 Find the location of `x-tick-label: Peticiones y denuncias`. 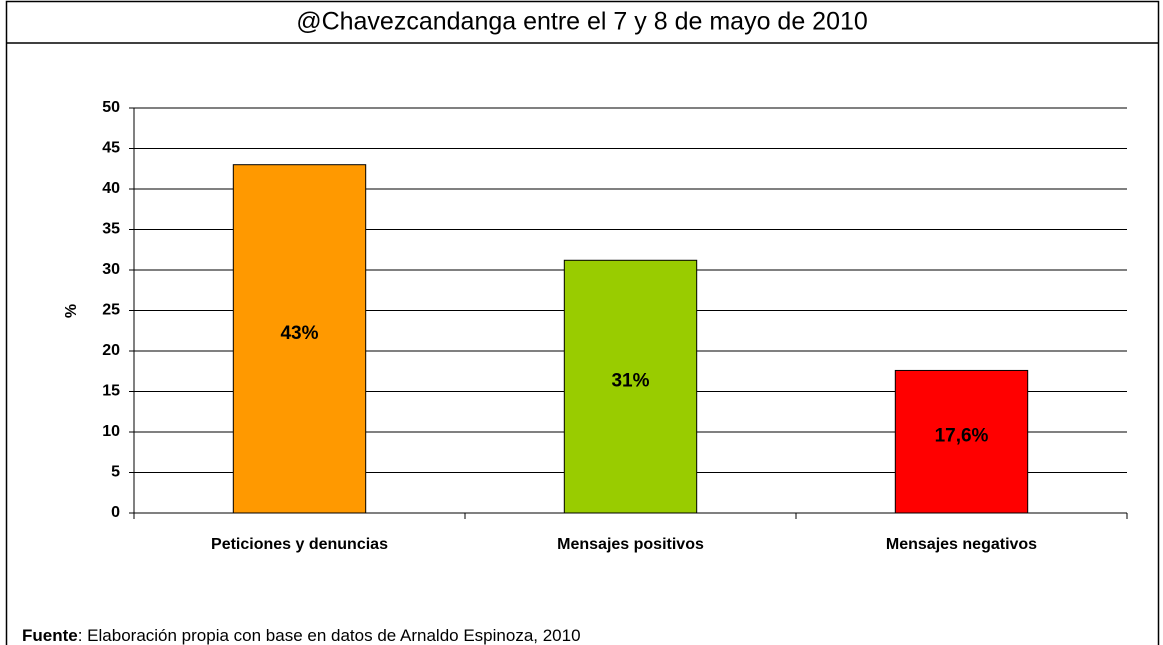

x-tick-label: Peticiones y denuncias is located at coordinates (299, 544).